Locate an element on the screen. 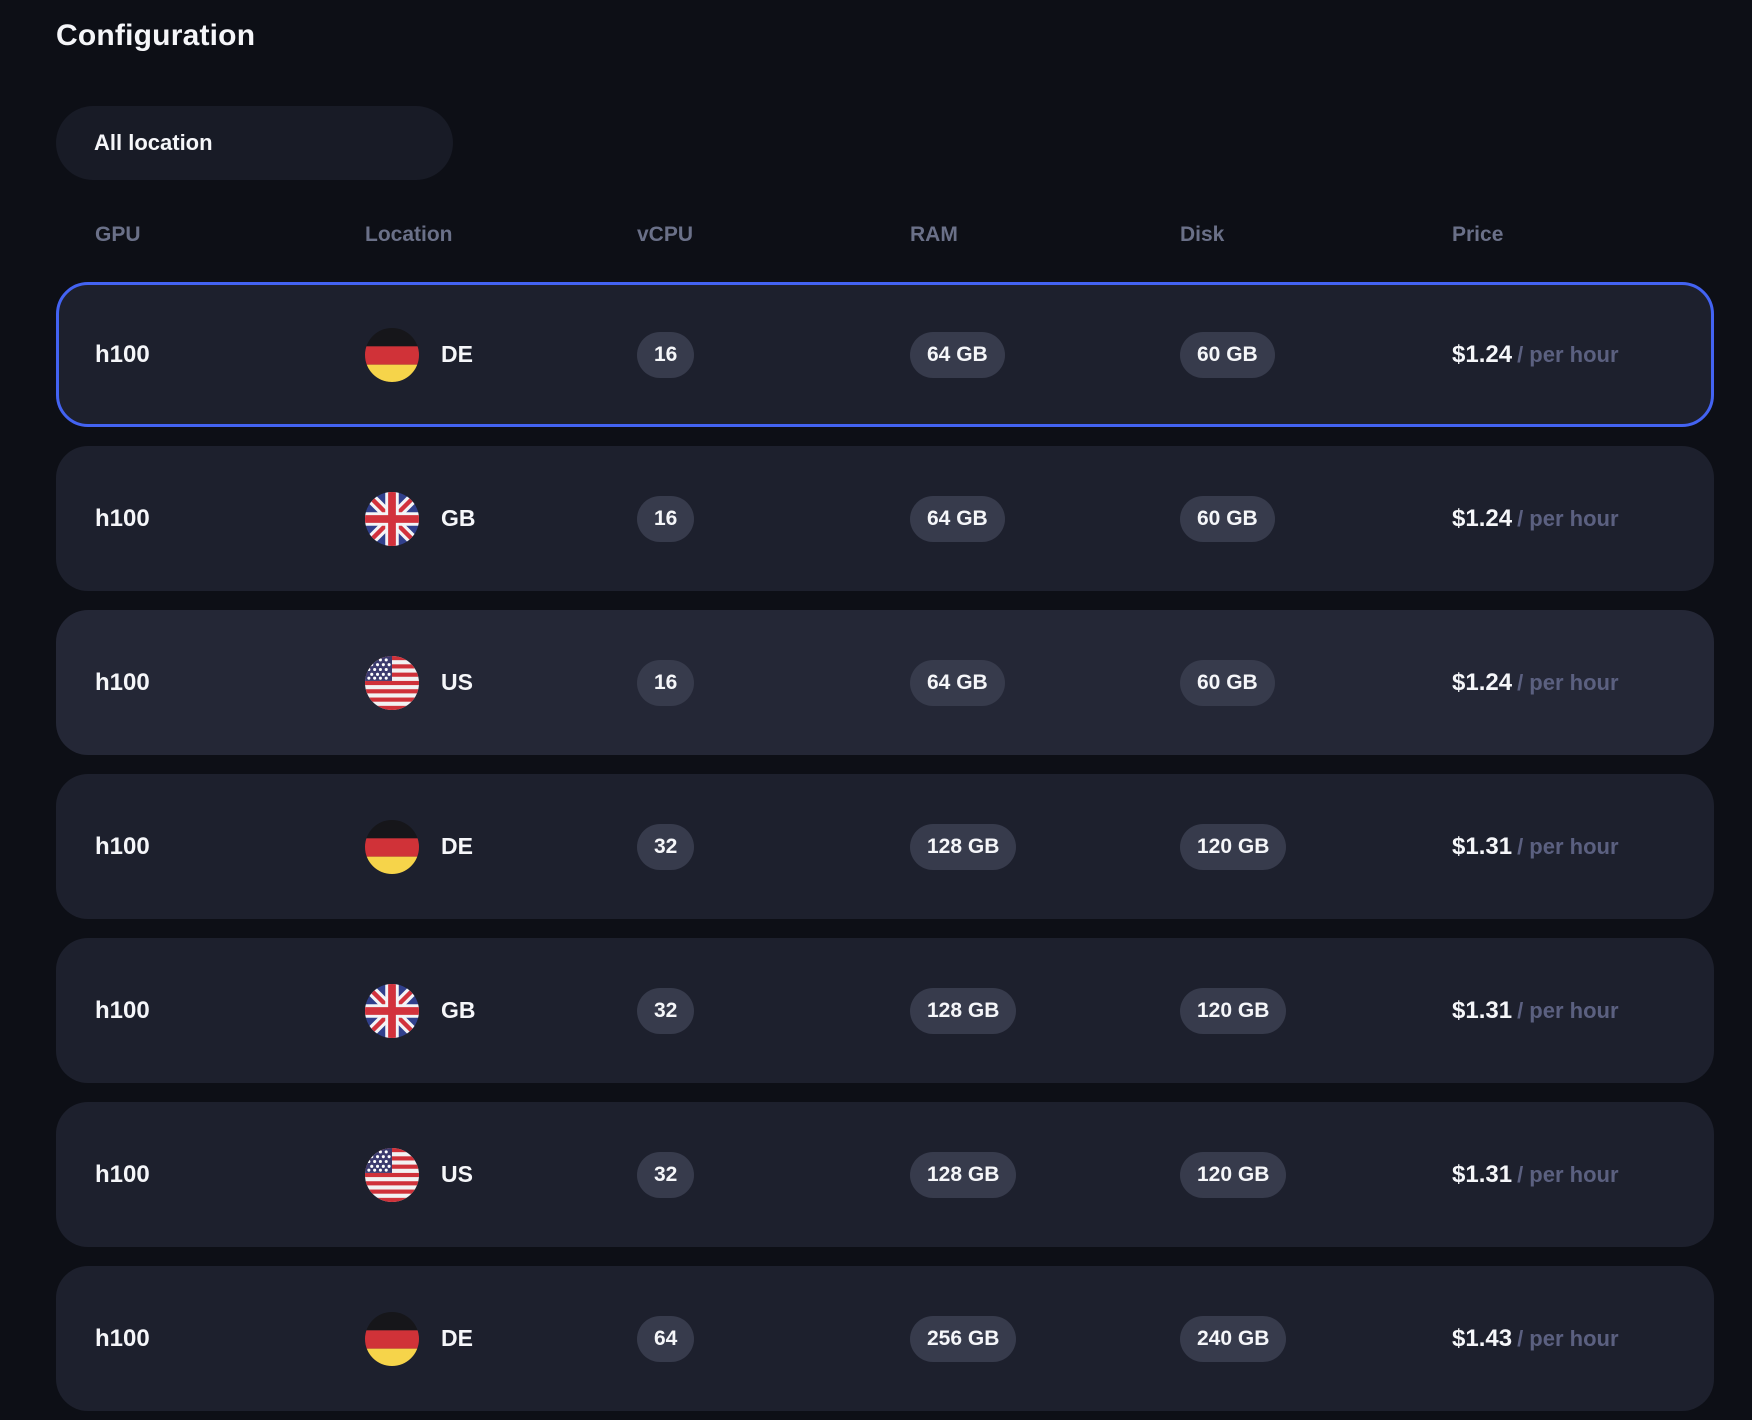  vcpu-badge: 64 is located at coordinates (666, 1338).